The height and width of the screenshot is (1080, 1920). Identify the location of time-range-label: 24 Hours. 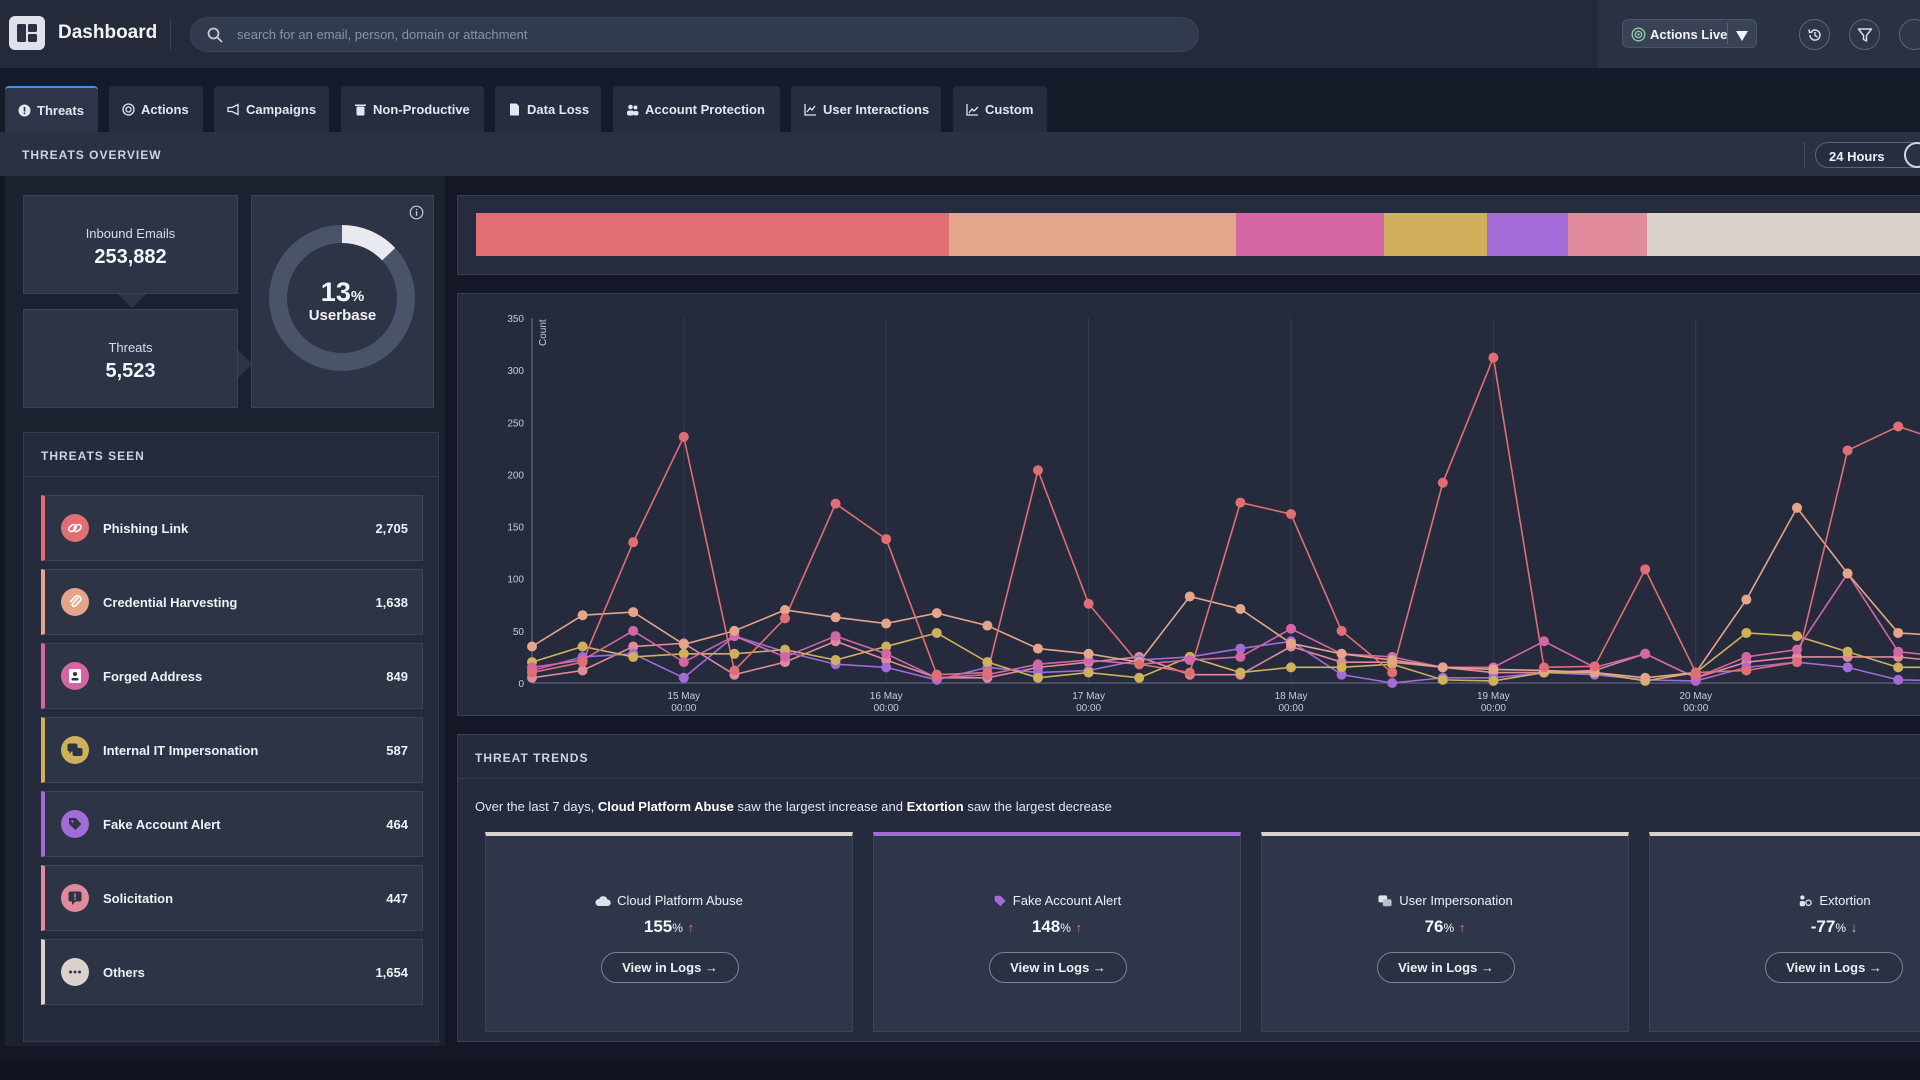
(1857, 156).